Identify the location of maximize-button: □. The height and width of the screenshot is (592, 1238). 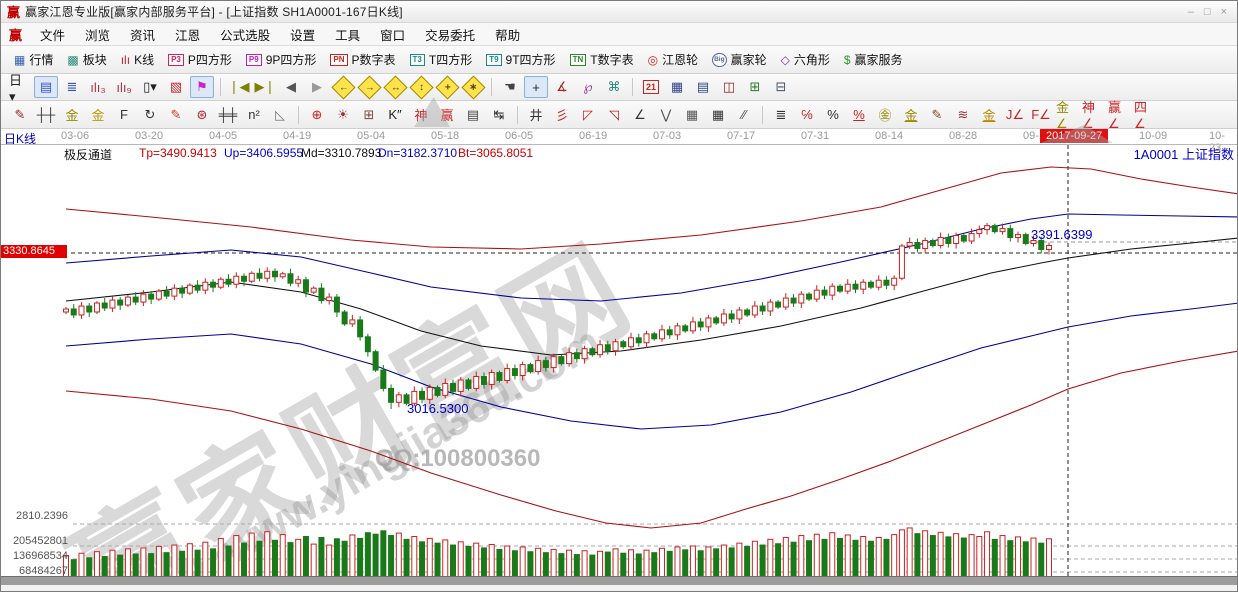
(1207, 11).